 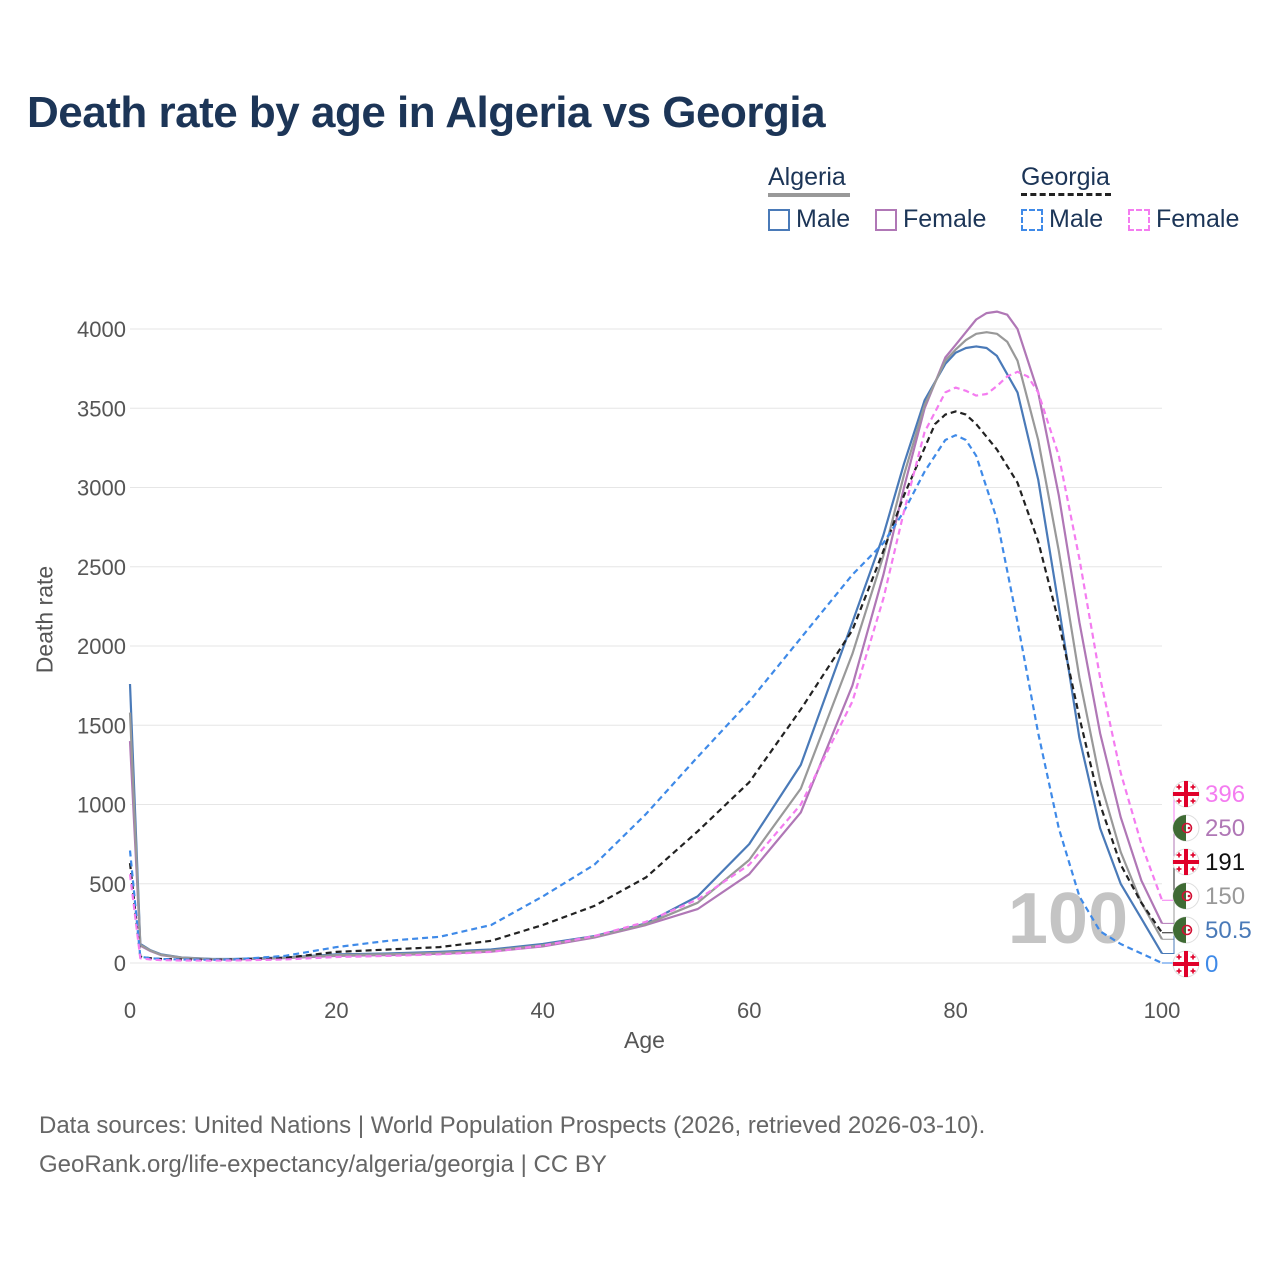 I want to click on x-tick-label: 0, so click(x=130, y=1010).